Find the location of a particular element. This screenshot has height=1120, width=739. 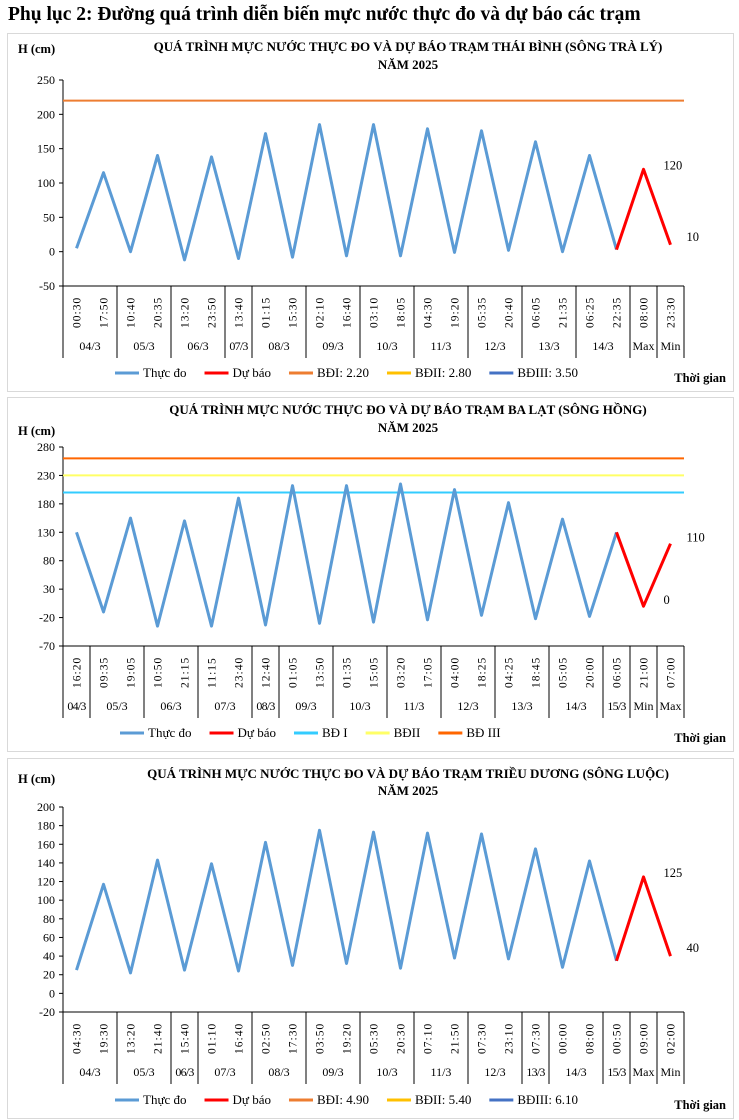

x-tick-label: 23:10 is located at coordinates (510, 1038).